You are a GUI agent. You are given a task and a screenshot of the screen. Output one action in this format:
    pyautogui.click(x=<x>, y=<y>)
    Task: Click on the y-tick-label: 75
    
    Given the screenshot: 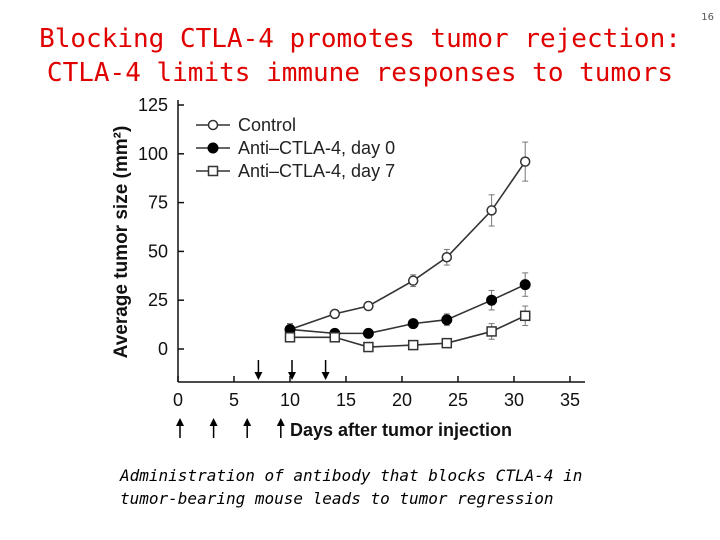 What is the action you would take?
    pyautogui.click(x=158, y=203)
    